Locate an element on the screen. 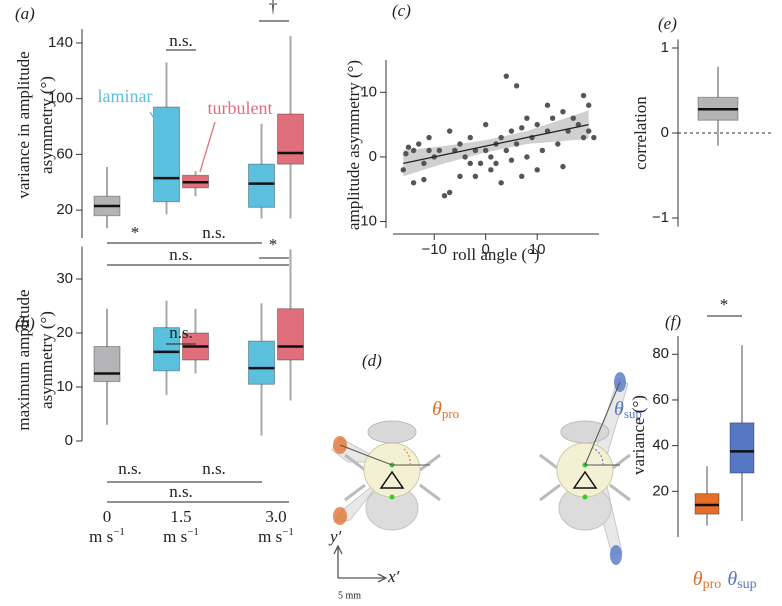 The width and height of the screenshot is (782, 606). axis-x-label: x′ is located at coordinates (393, 576).